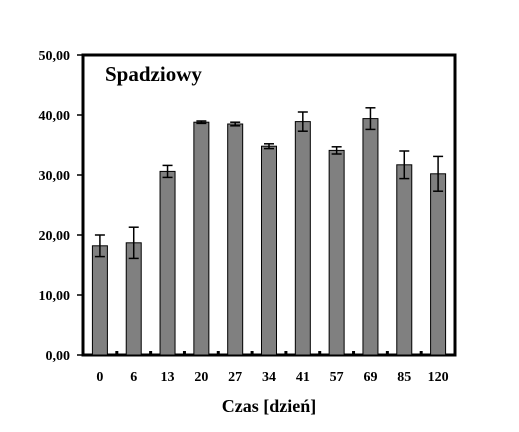 The width and height of the screenshot is (519, 432). What do you see at coordinates (269, 406) in the screenshot?
I see `x-axis-title: Czas [dzień]` at bounding box center [269, 406].